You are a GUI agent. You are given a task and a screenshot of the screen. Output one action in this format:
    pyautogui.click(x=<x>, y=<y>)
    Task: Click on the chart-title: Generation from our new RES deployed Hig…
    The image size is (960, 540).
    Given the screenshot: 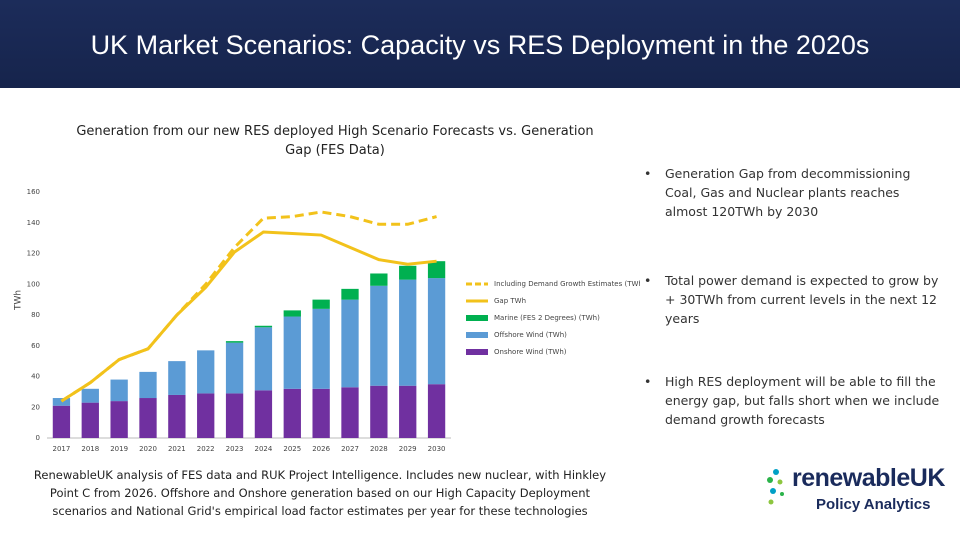 What is the action you would take?
    pyautogui.click(x=335, y=141)
    